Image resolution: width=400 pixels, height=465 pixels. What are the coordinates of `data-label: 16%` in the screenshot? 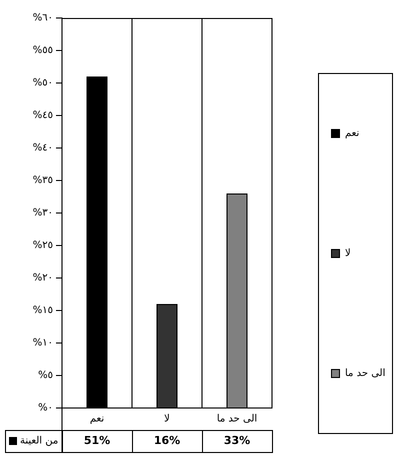 It's located at (167, 440).